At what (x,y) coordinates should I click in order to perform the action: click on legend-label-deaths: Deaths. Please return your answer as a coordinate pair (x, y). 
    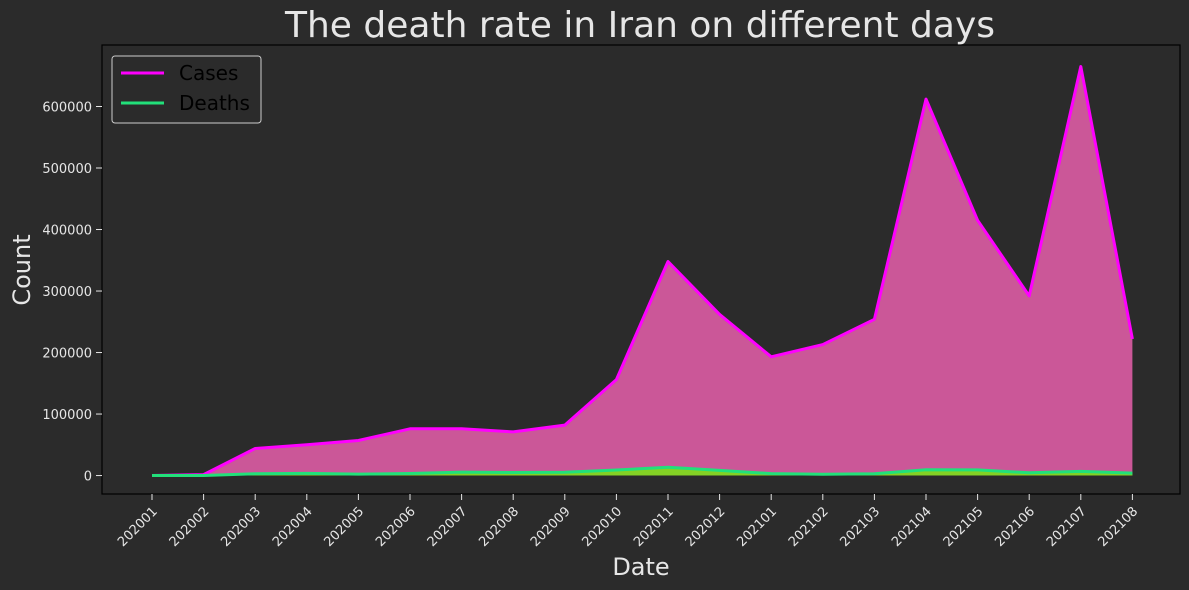
    Looking at the image, I should click on (214, 103).